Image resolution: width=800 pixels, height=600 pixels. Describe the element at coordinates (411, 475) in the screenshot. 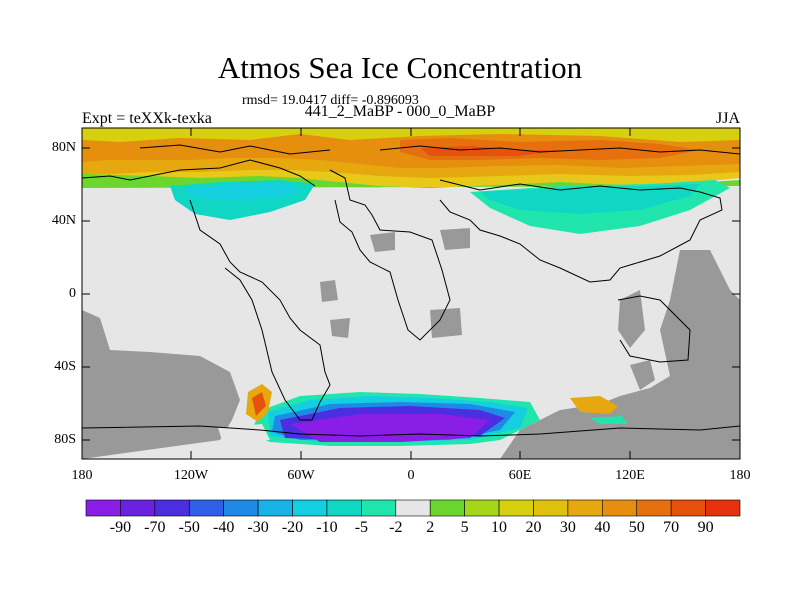

I see `x-tick-label: 0` at that location.